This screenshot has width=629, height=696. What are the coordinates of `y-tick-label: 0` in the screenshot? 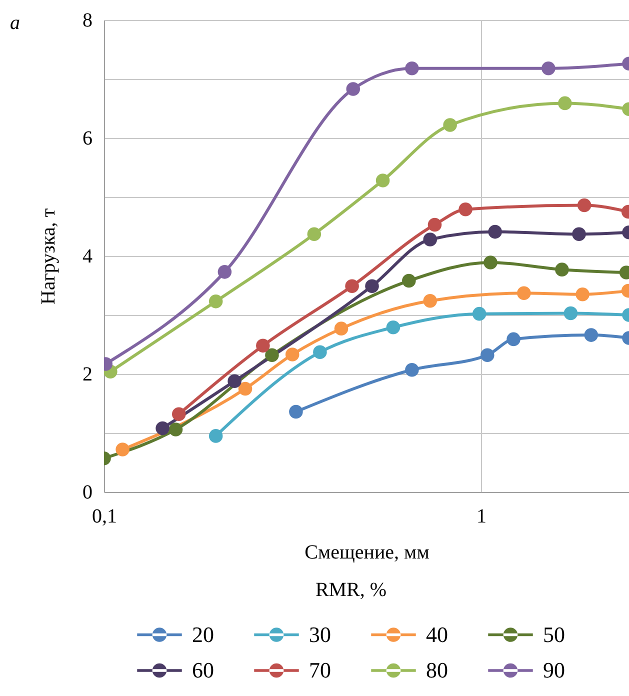 It's located at (87, 493).